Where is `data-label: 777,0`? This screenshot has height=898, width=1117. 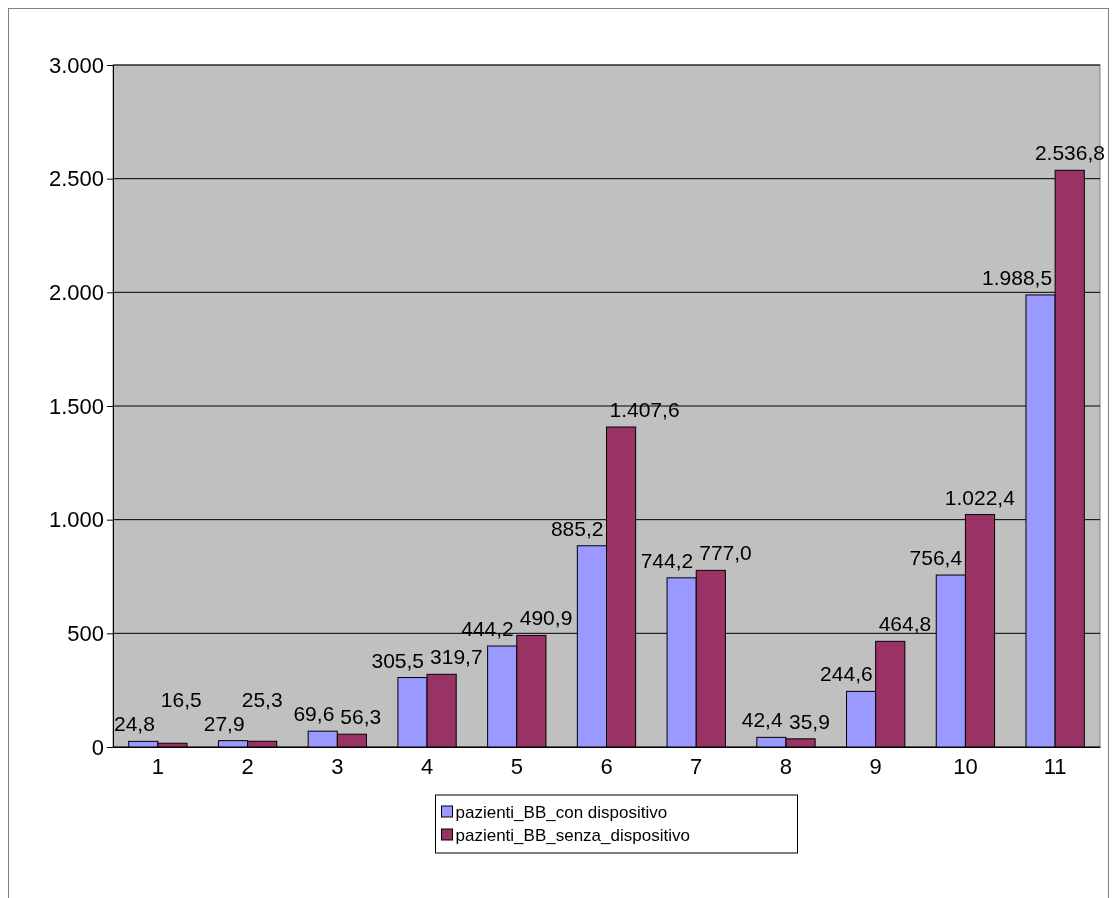
data-label: 777,0 is located at coordinates (725, 553).